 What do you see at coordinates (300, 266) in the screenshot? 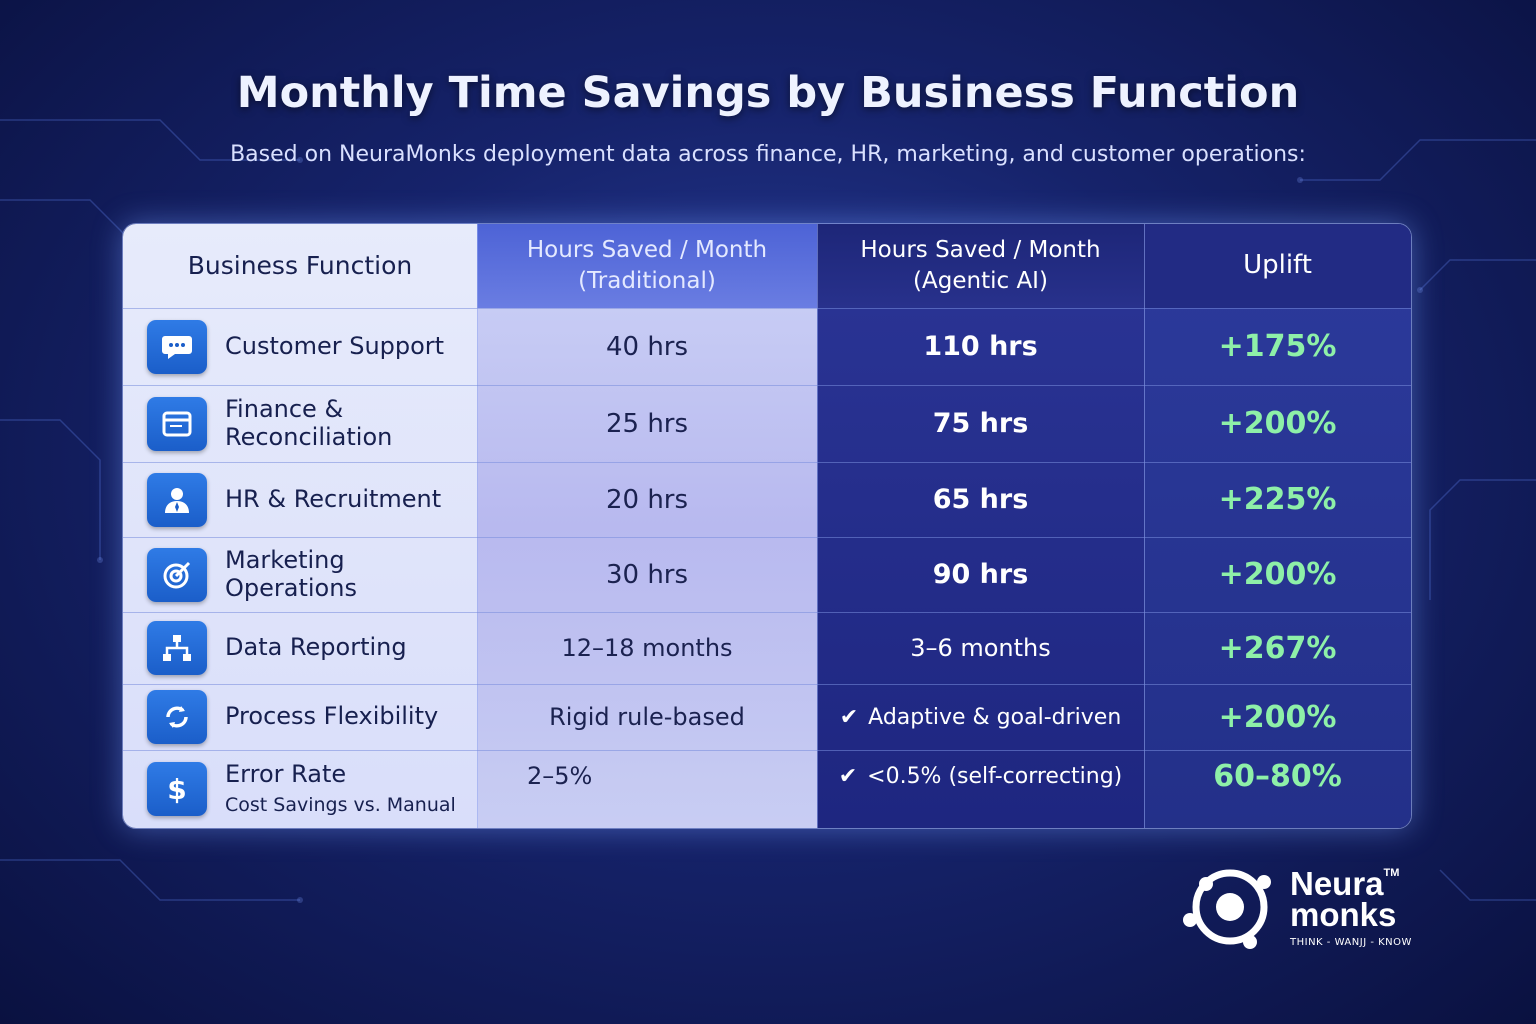
I see `header-business-function: Business Function` at bounding box center [300, 266].